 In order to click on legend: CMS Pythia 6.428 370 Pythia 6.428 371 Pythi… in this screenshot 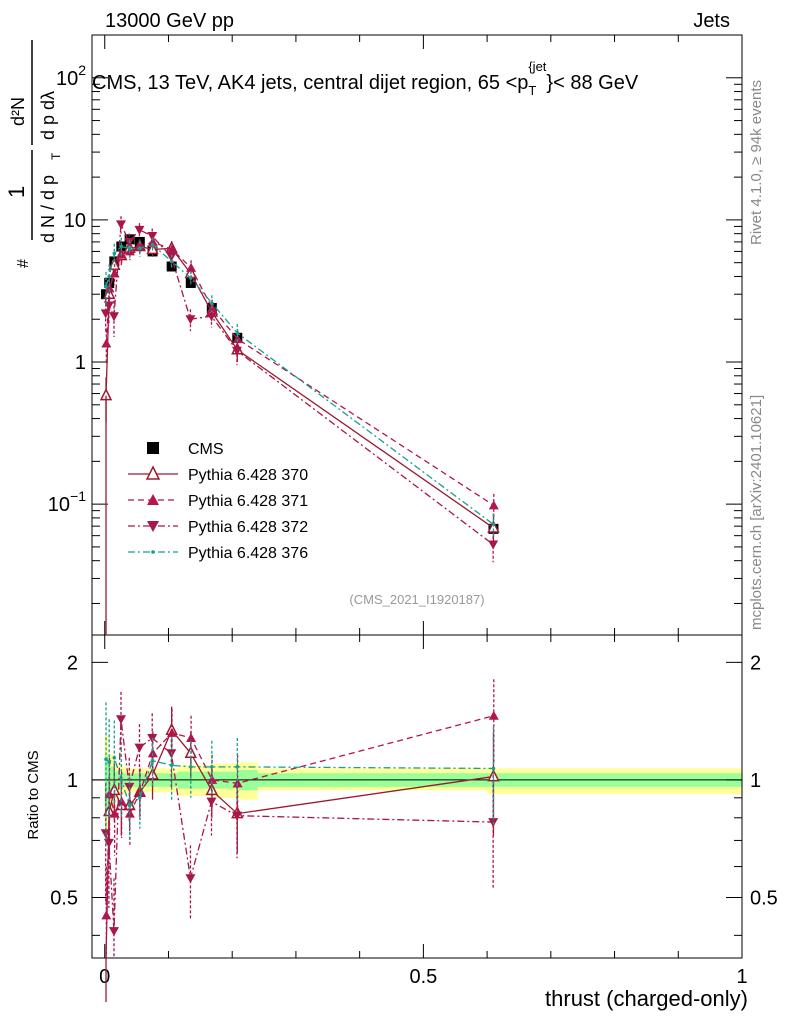, I will do `click(218, 501)`.